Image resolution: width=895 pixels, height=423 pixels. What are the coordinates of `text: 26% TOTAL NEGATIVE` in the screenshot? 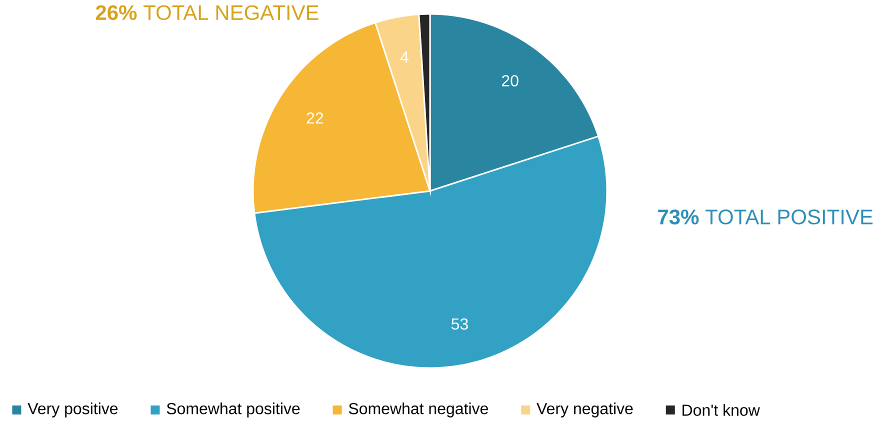 It's located at (207, 12).